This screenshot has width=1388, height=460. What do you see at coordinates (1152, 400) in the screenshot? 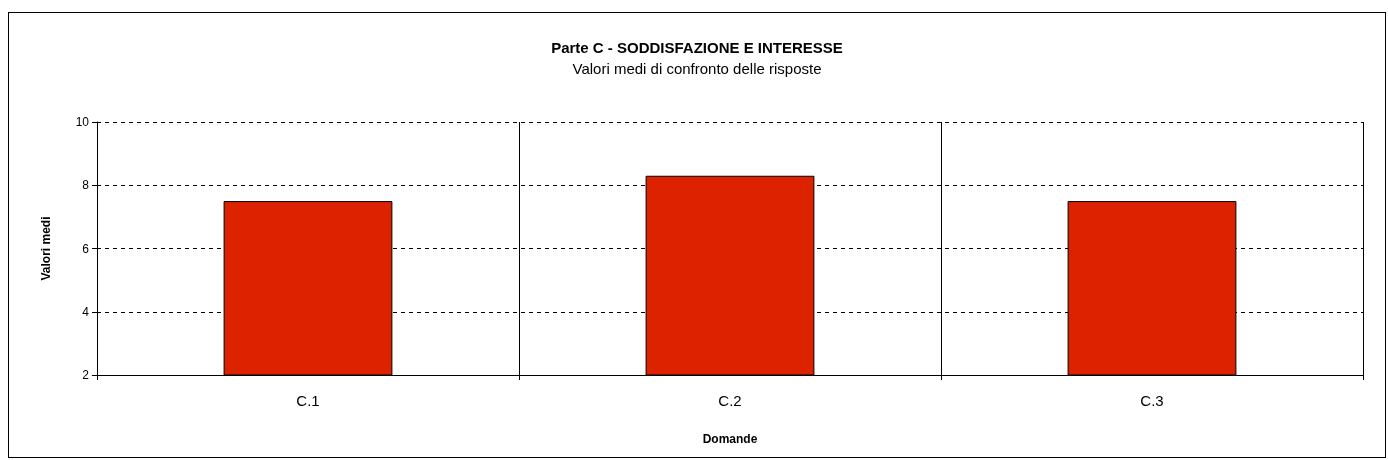
I see `x-tick-label: C.3` at bounding box center [1152, 400].